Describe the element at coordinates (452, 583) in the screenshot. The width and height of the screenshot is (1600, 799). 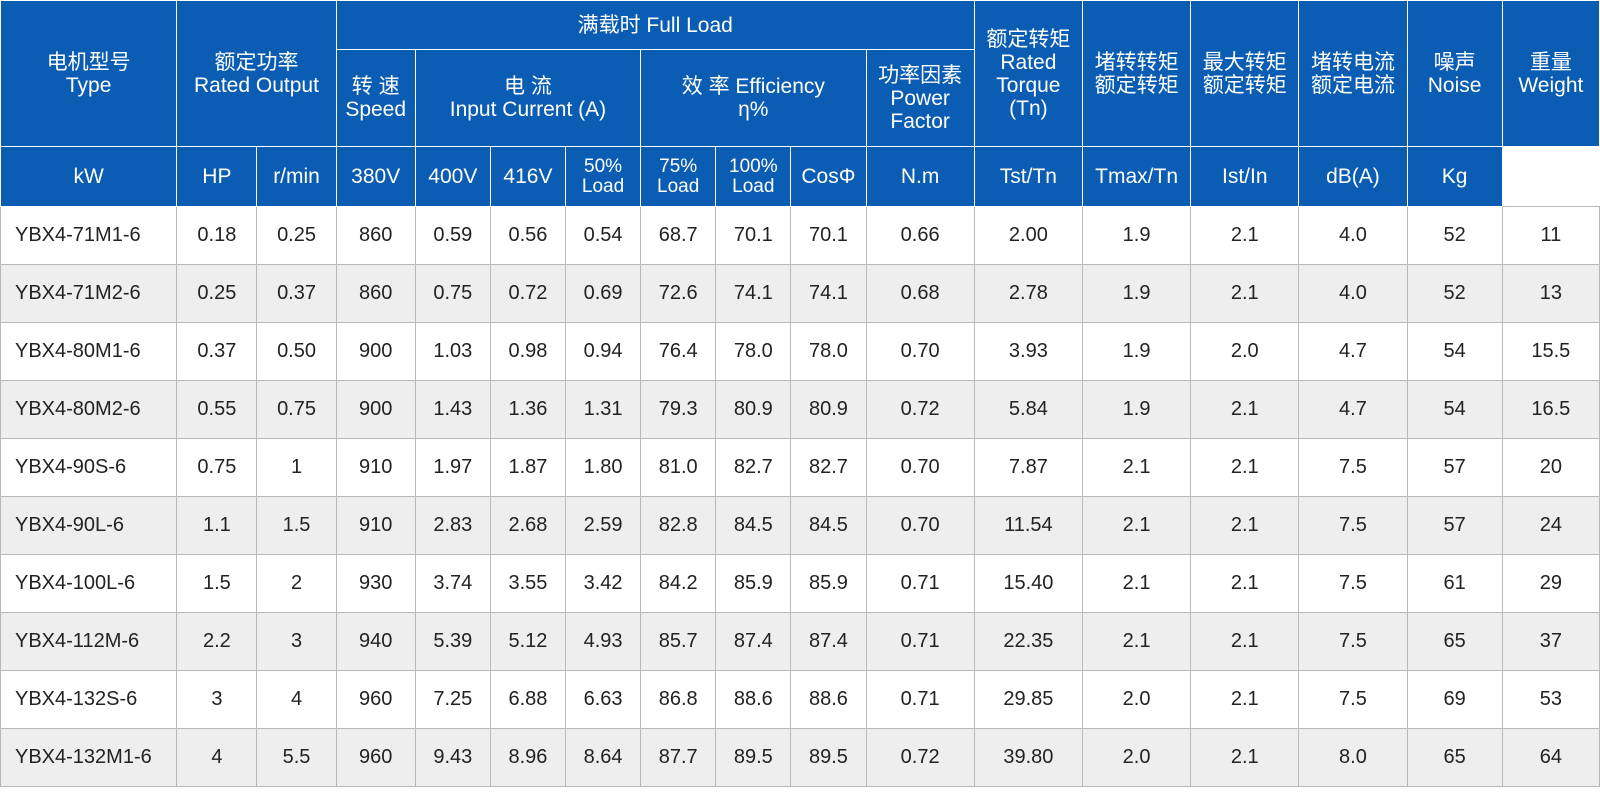
I see `table-cell: 3.74` at that location.